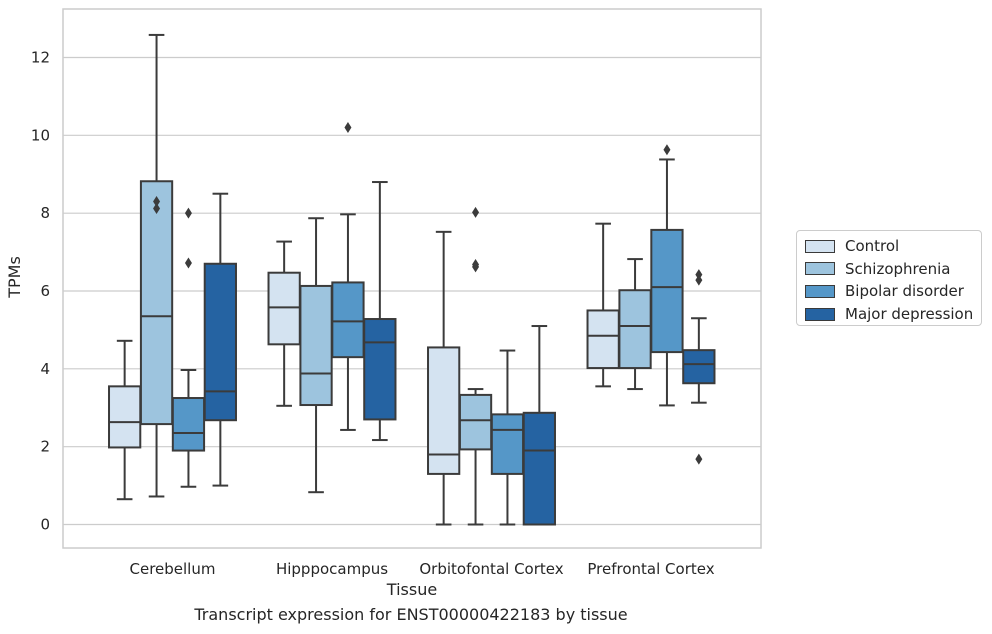 The height and width of the screenshot is (634, 992). What do you see at coordinates (898, 268) in the screenshot?
I see `legend-label: Schizophrenia` at bounding box center [898, 268].